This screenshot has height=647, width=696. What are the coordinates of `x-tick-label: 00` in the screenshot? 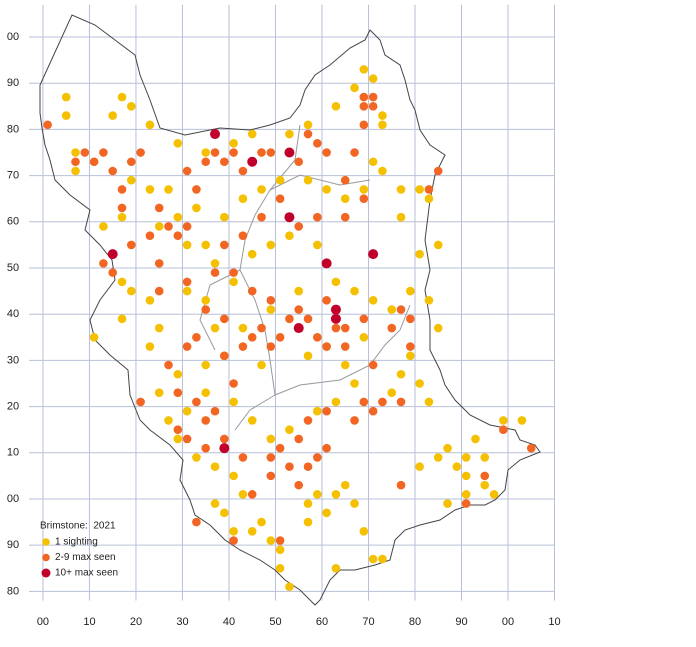 It's located at (43, 622).